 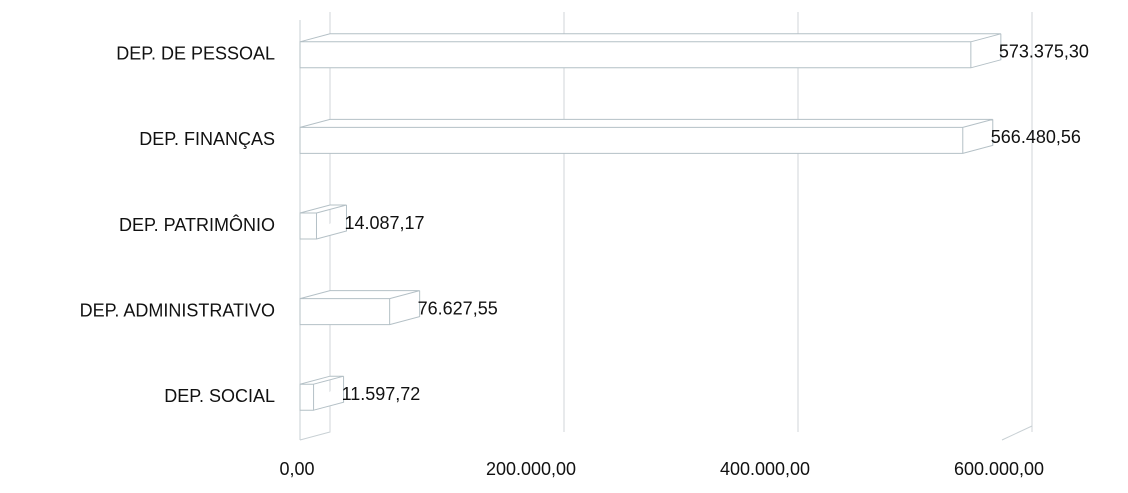 I want to click on value-label: 76.627,55, so click(x=458, y=308).